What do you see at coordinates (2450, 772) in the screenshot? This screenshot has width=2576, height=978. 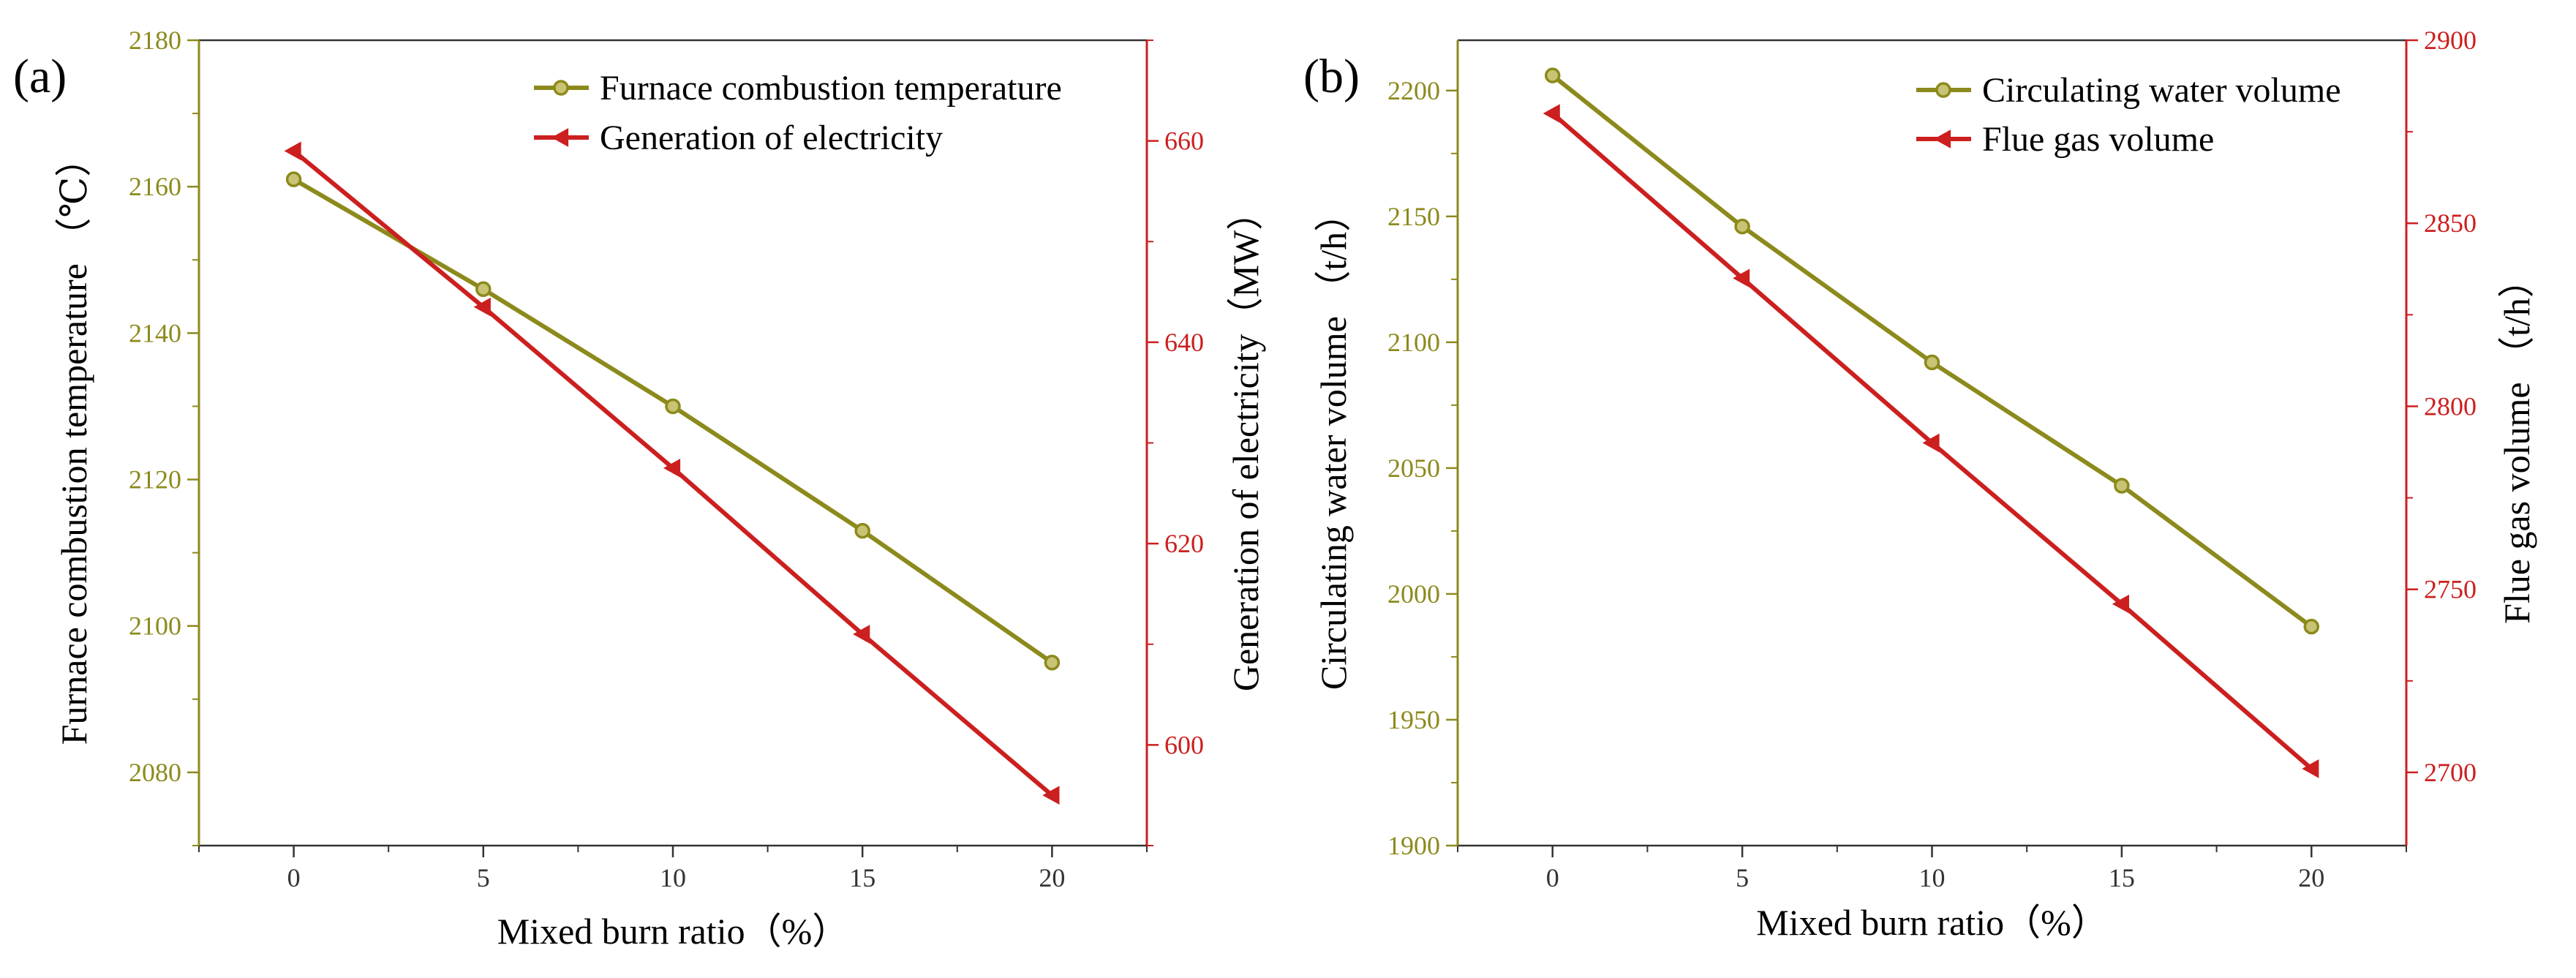 I see `y-right-tick-label: 2700` at bounding box center [2450, 772].